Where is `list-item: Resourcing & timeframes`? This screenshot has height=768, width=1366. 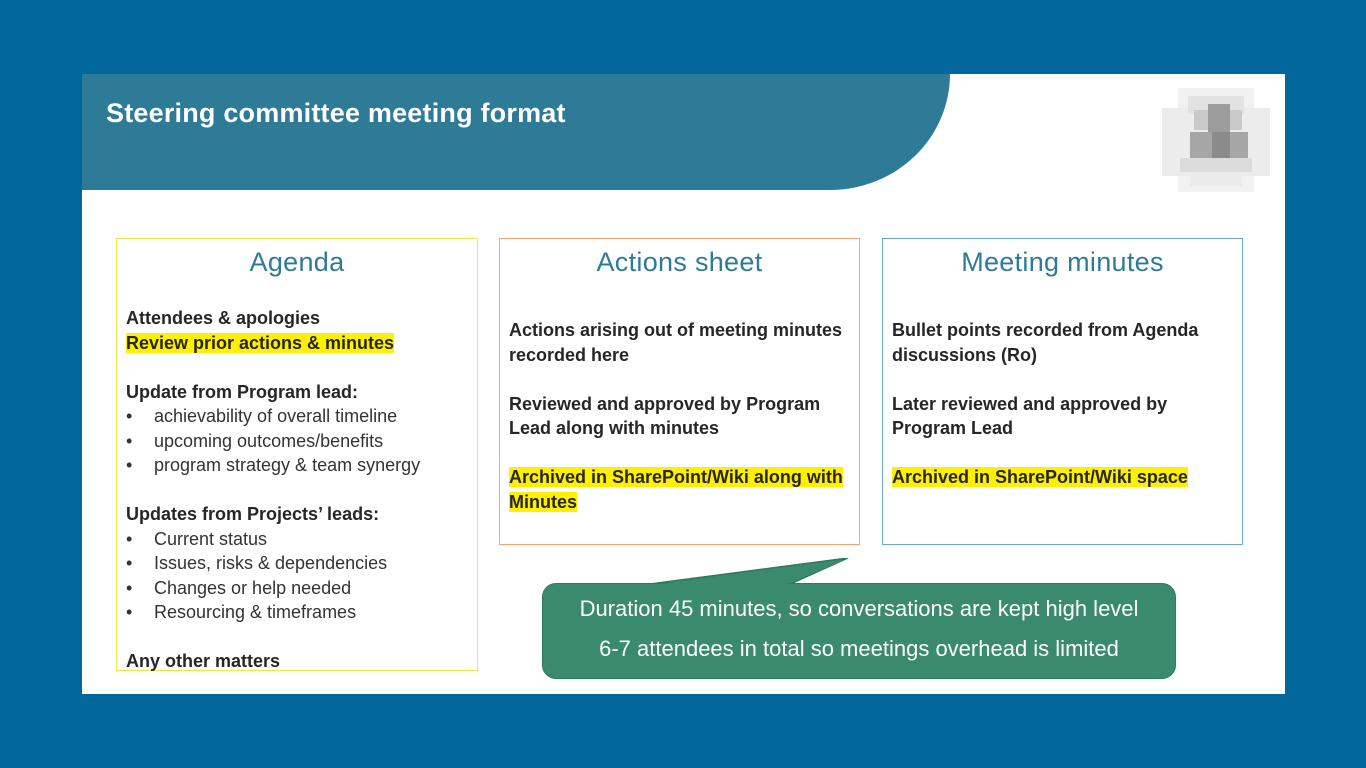
list-item: Resourcing & timeframes is located at coordinates (298, 612).